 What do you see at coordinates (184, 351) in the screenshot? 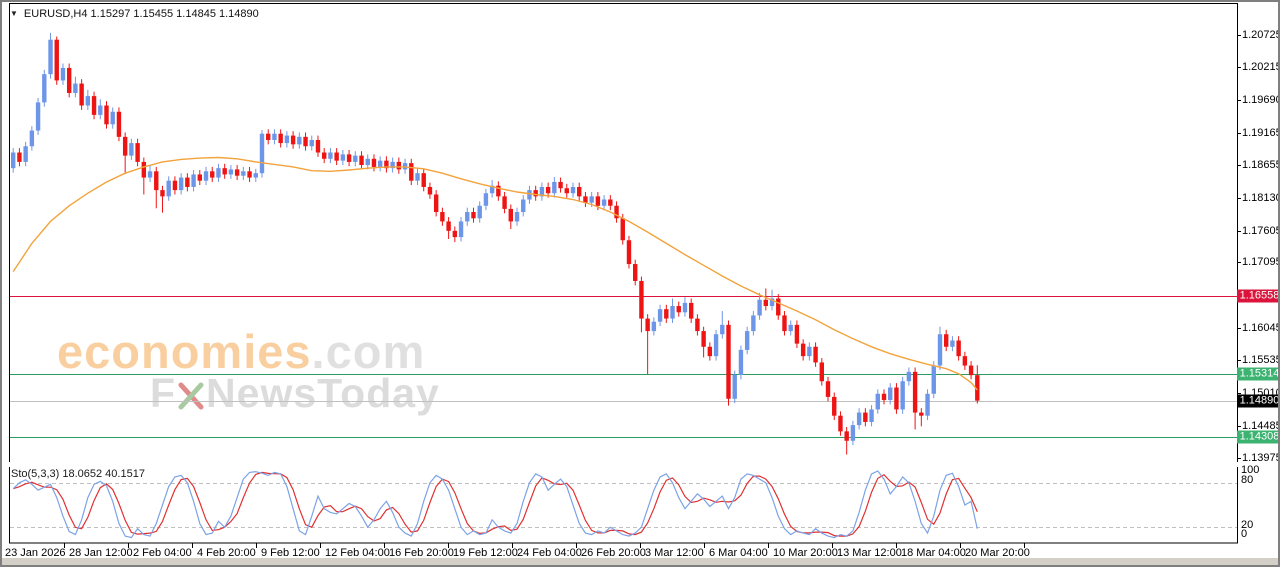
I see `watermark-brand: economies` at bounding box center [184, 351].